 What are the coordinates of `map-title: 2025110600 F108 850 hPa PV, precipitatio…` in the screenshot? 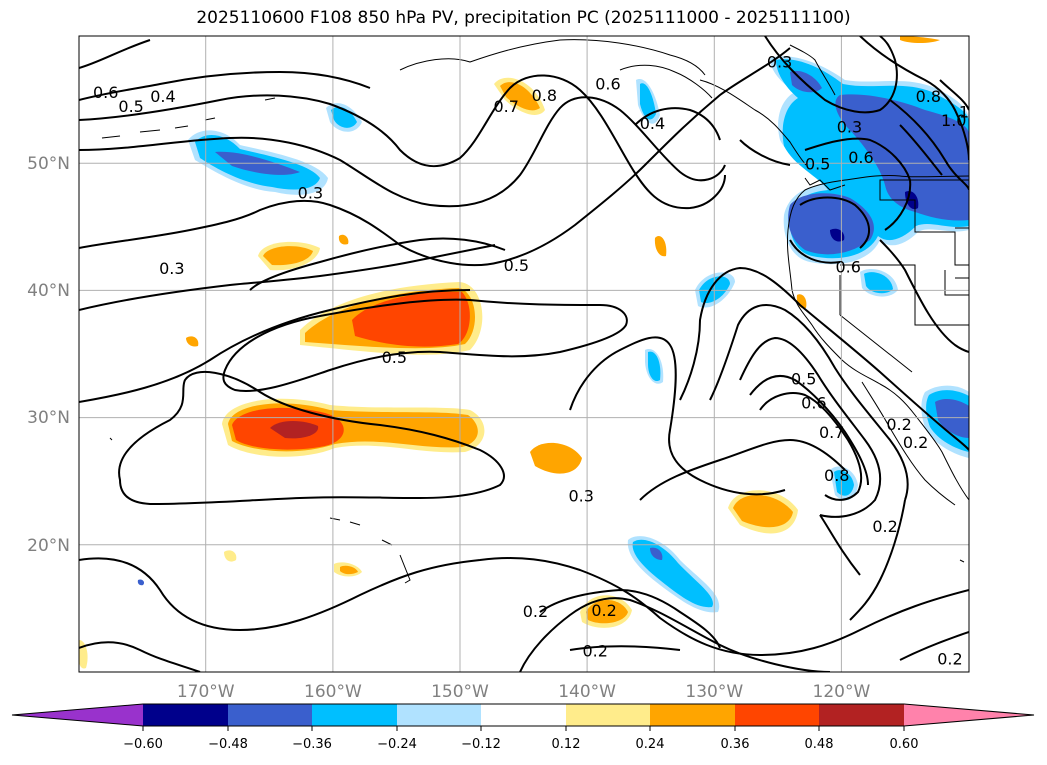 It's located at (523, 18).